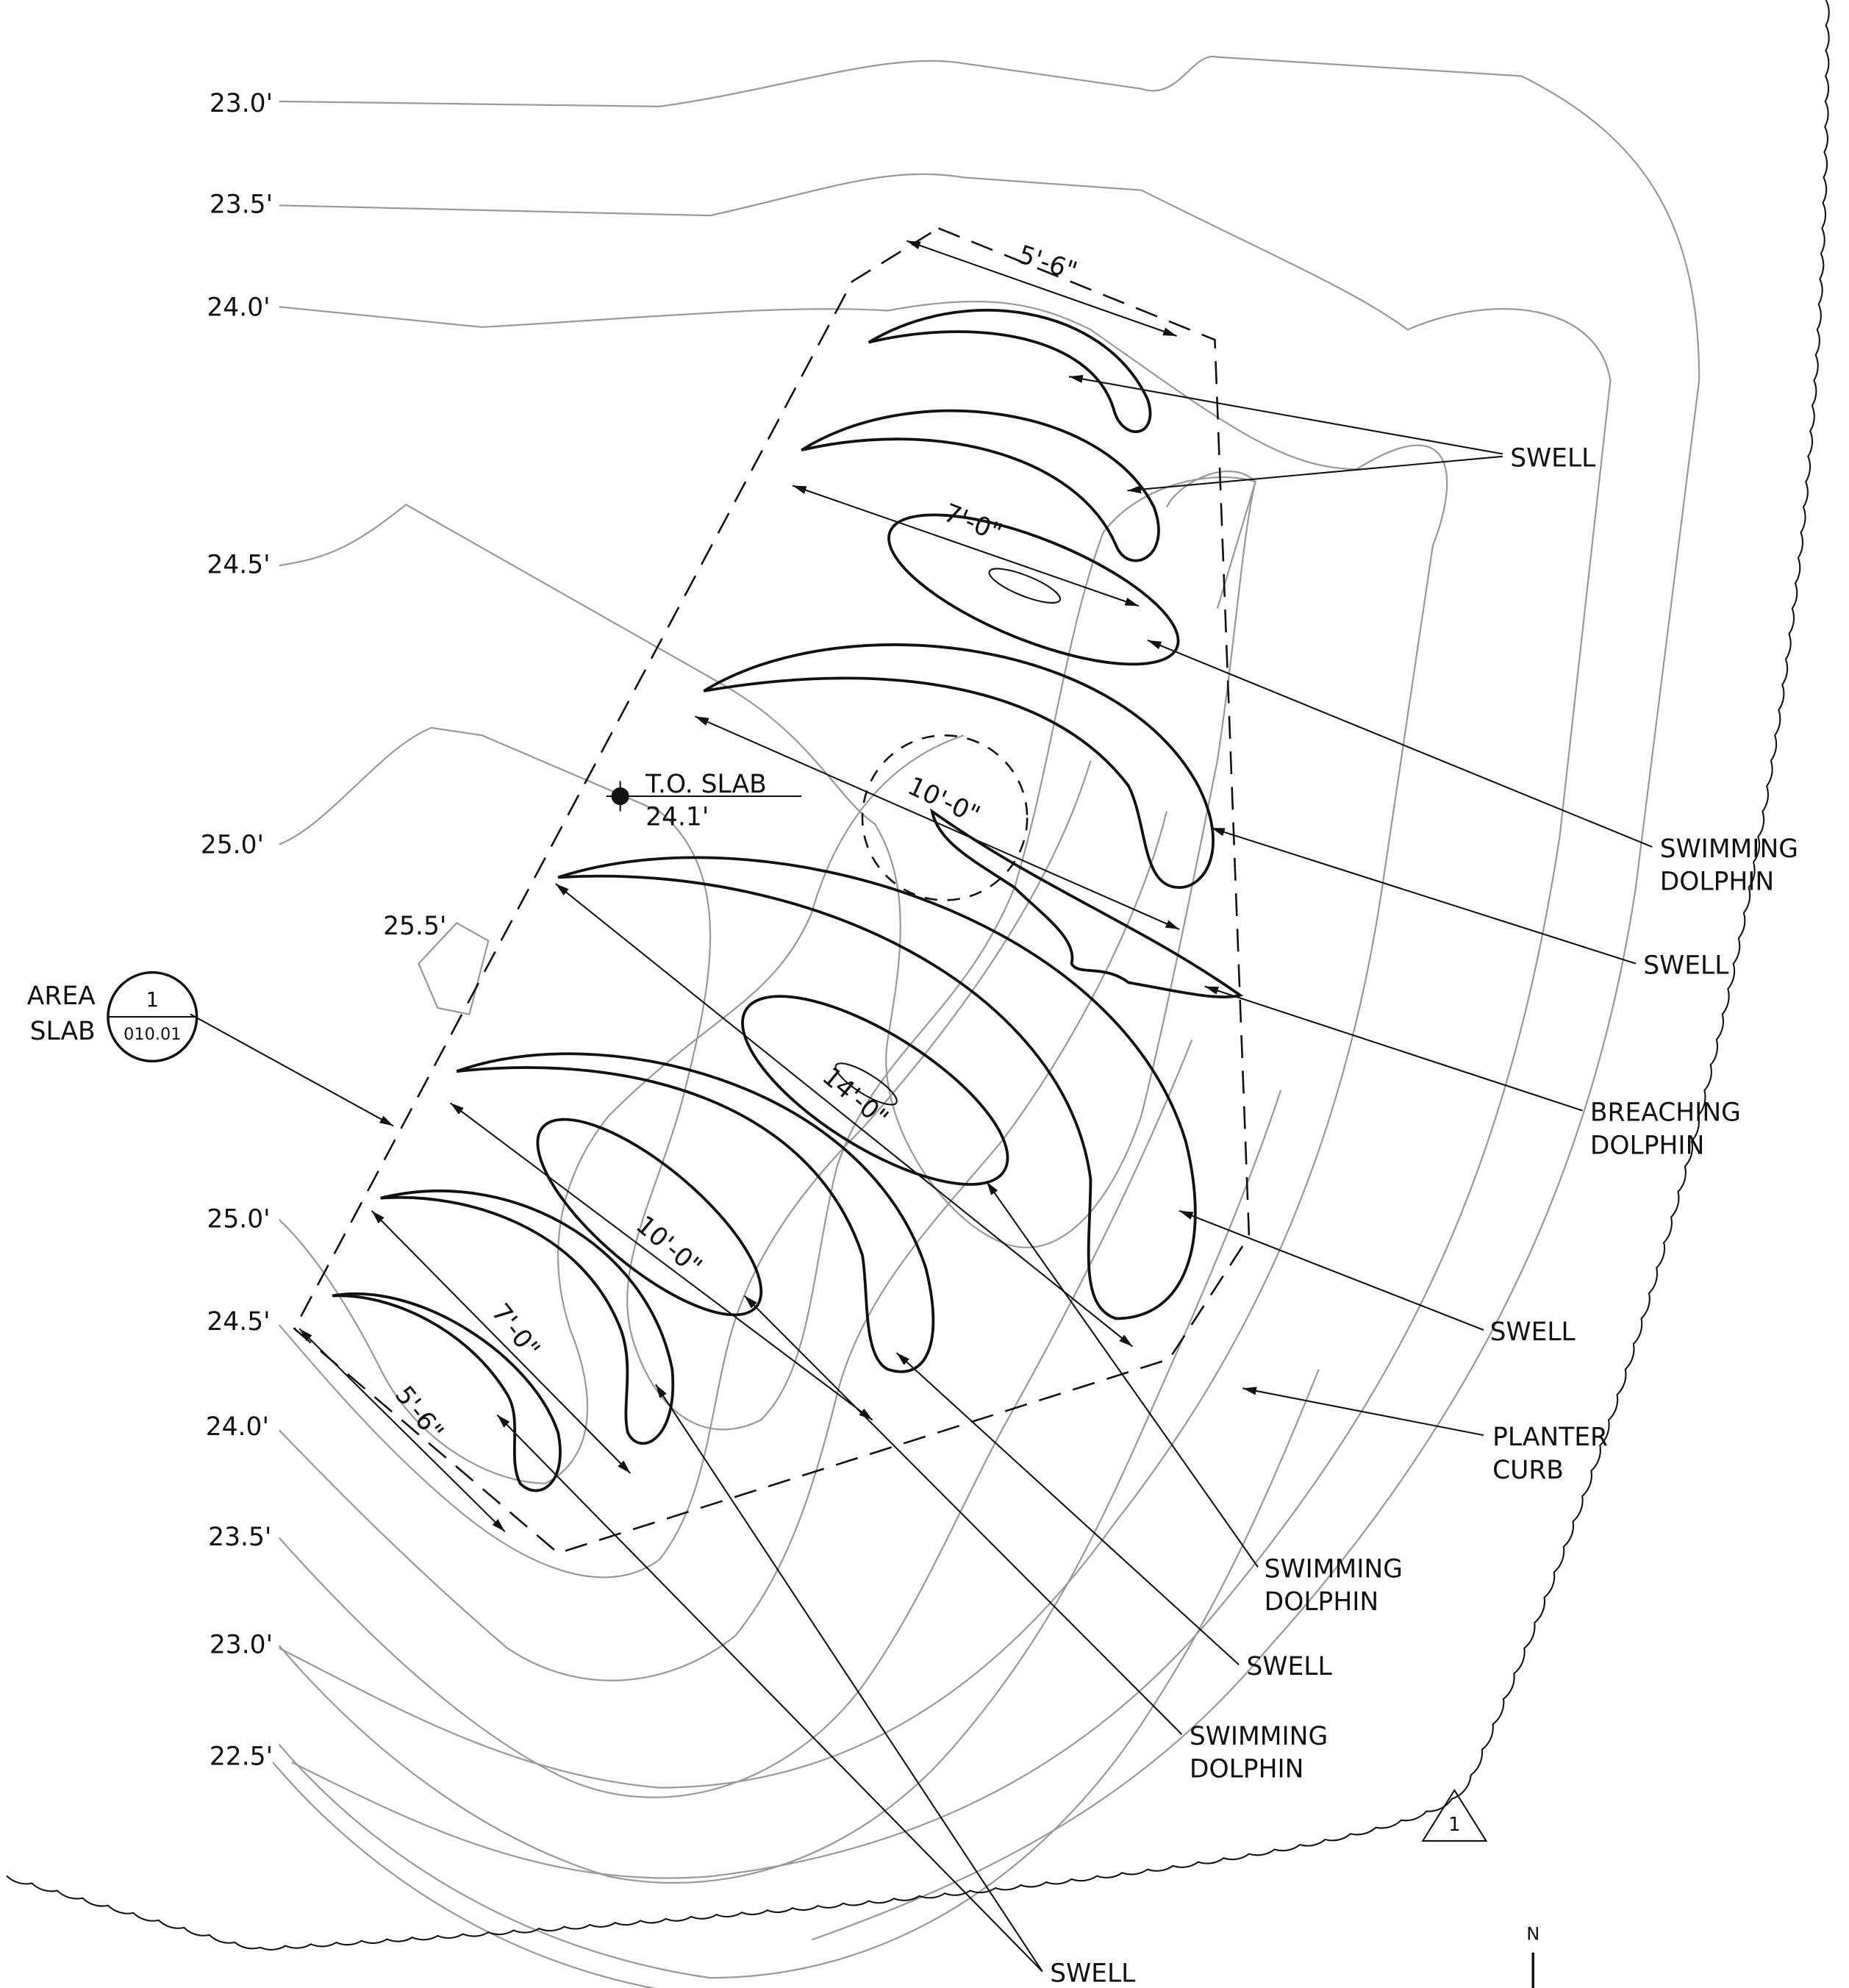 This screenshot has height=1988, width=1849. What do you see at coordinates (944, 800) in the screenshot?
I see `dimension-label: 10'-0"` at bounding box center [944, 800].